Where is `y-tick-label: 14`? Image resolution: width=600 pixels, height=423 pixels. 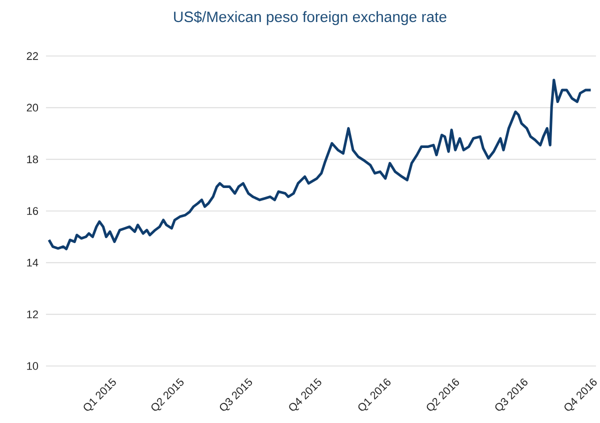
y-tick-label: 14 is located at coordinates (32, 262).